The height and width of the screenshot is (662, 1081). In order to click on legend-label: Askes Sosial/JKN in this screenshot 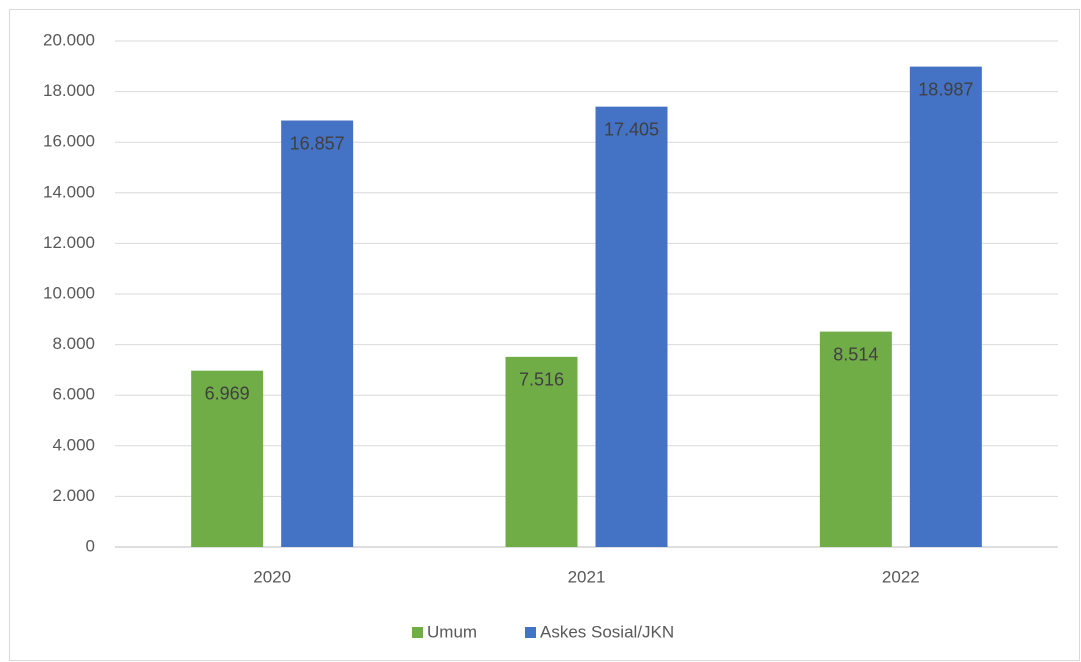, I will do `click(607, 631)`.